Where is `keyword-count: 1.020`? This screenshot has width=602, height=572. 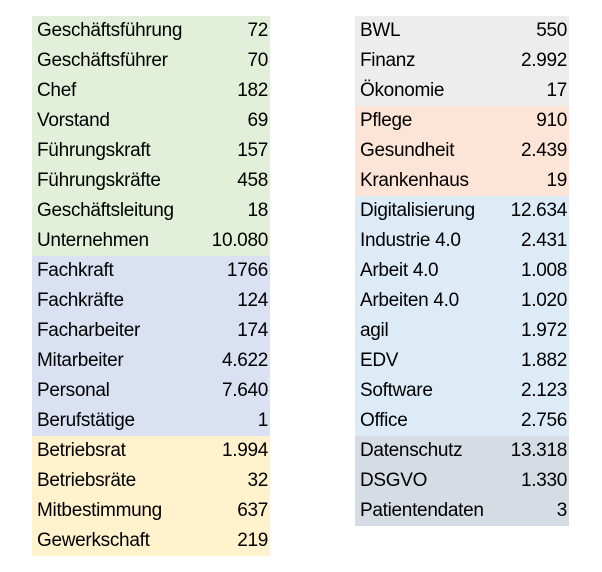
keyword-count: 1.020 is located at coordinates (543, 300).